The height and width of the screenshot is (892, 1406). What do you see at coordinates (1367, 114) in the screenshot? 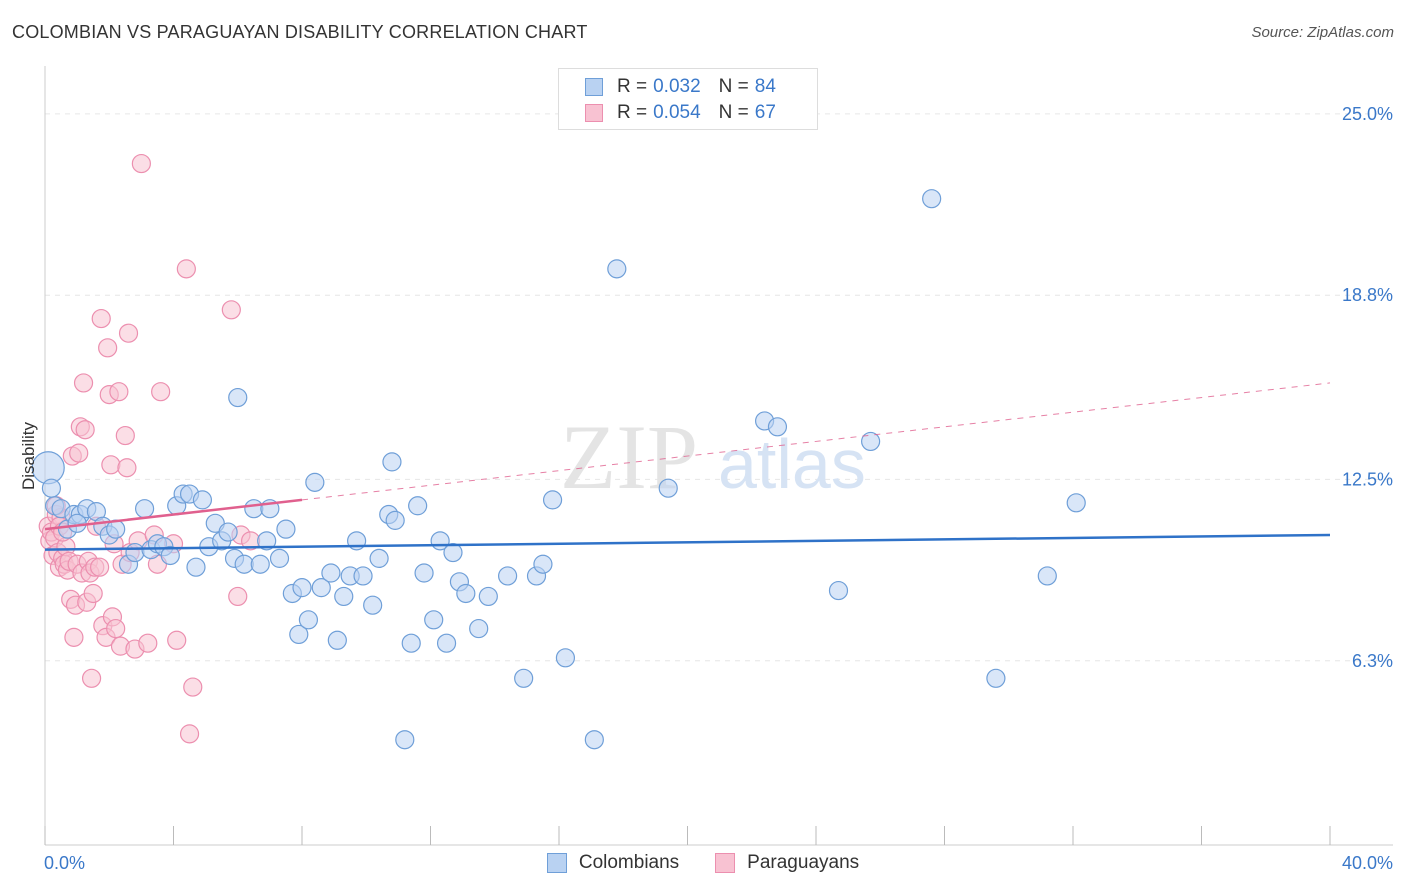
I see `y-tick-label: 25.0%` at bounding box center [1367, 114].